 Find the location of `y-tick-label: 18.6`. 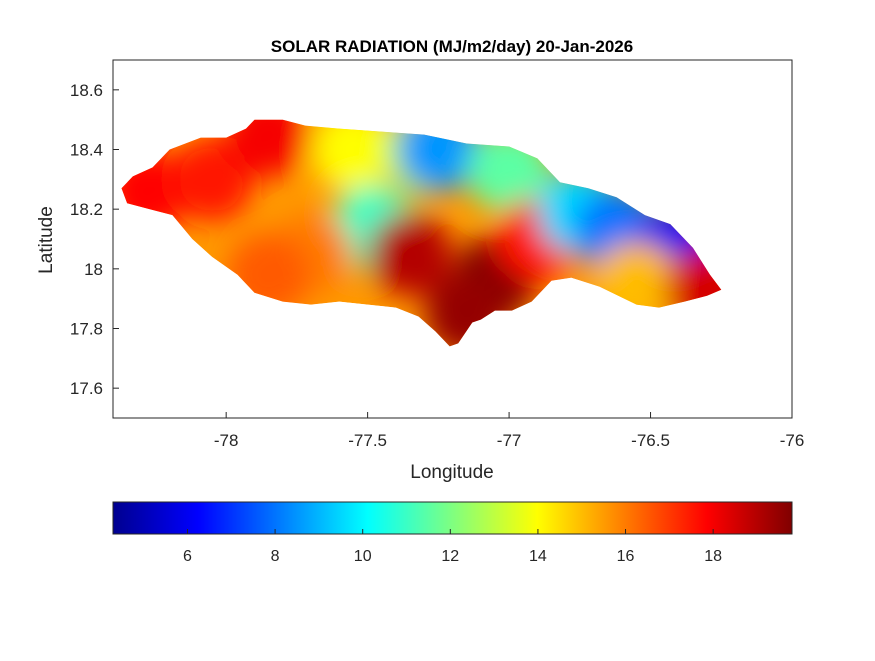

y-tick-label: 18.6 is located at coordinates (86, 90).